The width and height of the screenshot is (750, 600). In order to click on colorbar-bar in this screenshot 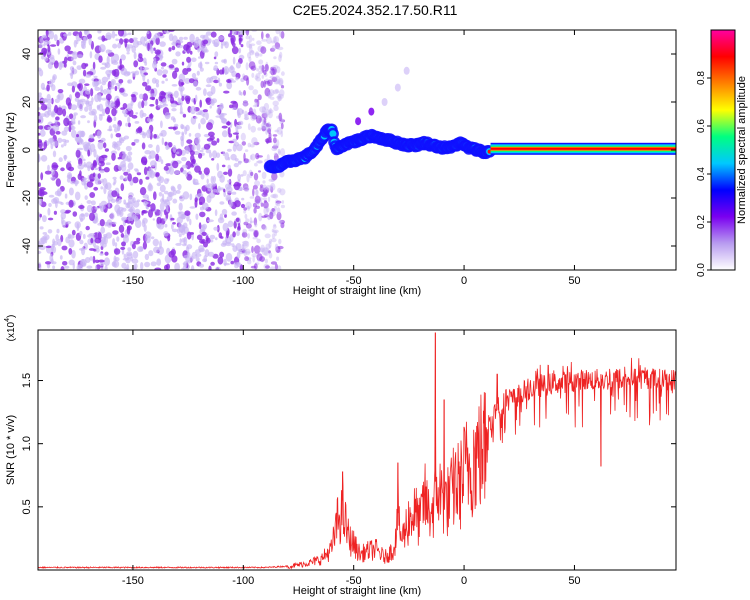, I will do `click(723, 150)`.